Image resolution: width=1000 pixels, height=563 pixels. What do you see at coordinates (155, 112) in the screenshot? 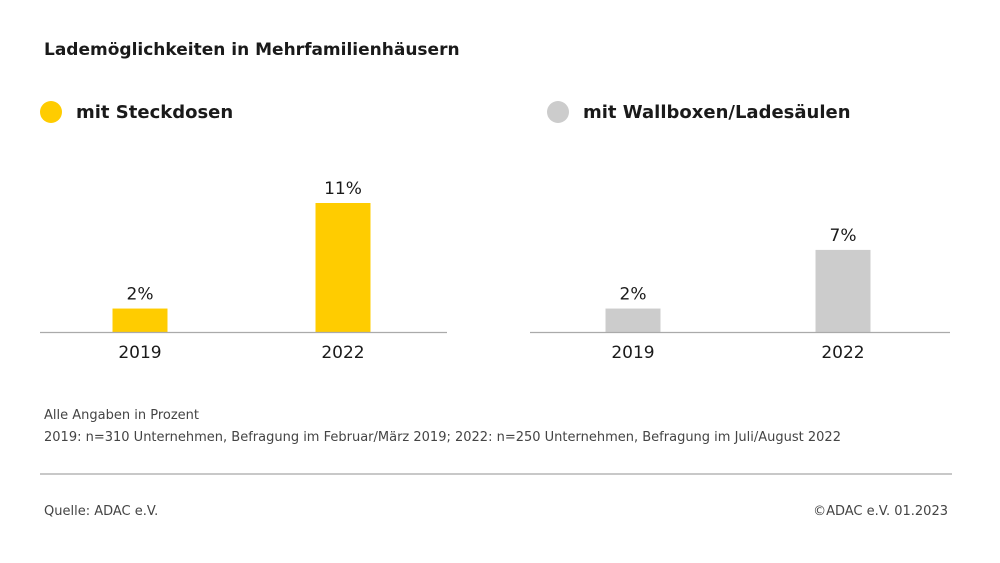
I see `legend-label-steckdosen: mit Steckdosen` at bounding box center [155, 112].